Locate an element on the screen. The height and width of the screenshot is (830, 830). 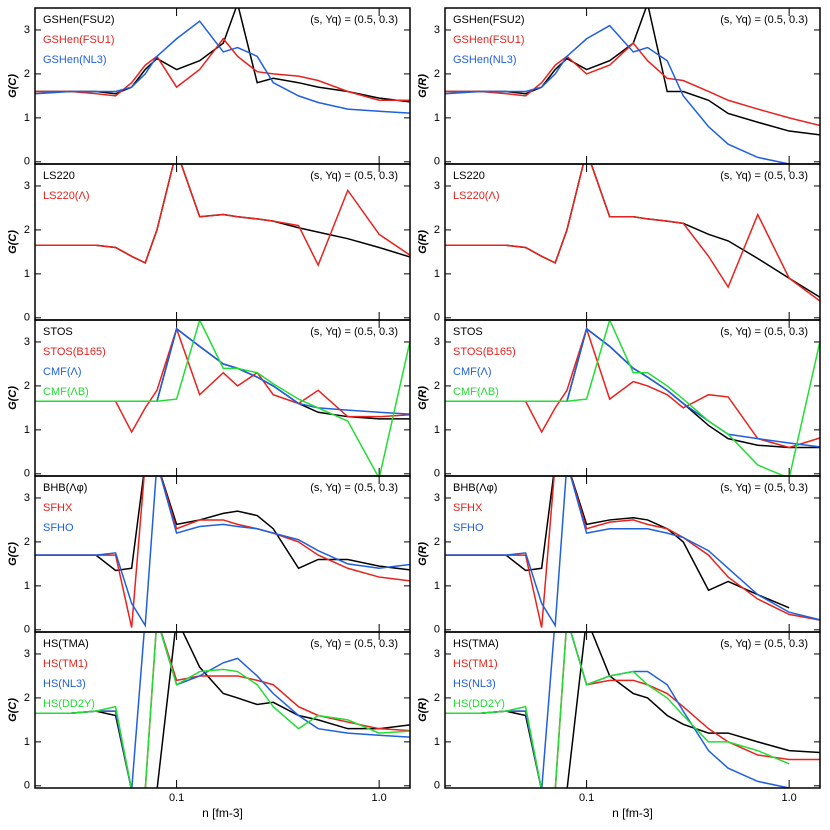
x-tick-label: 0.1 is located at coordinates (176, 798).